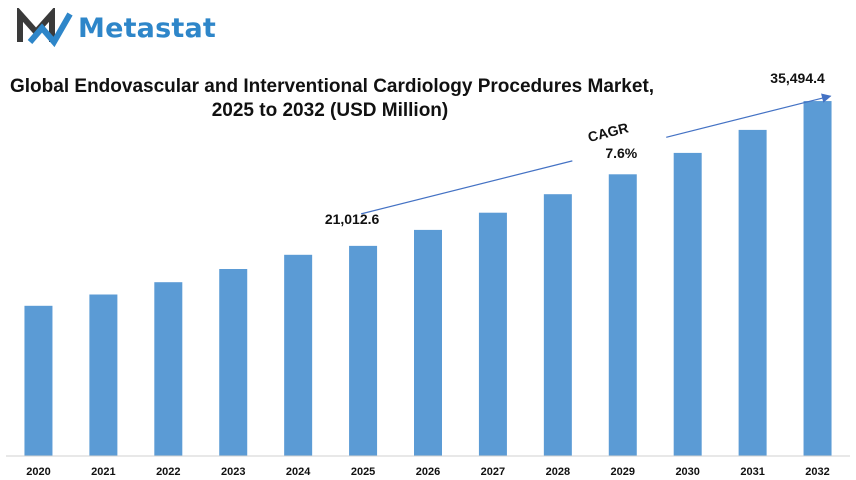 This screenshot has height=480, width=856. I want to click on x-tick-label-2024: 2024, so click(298, 472).